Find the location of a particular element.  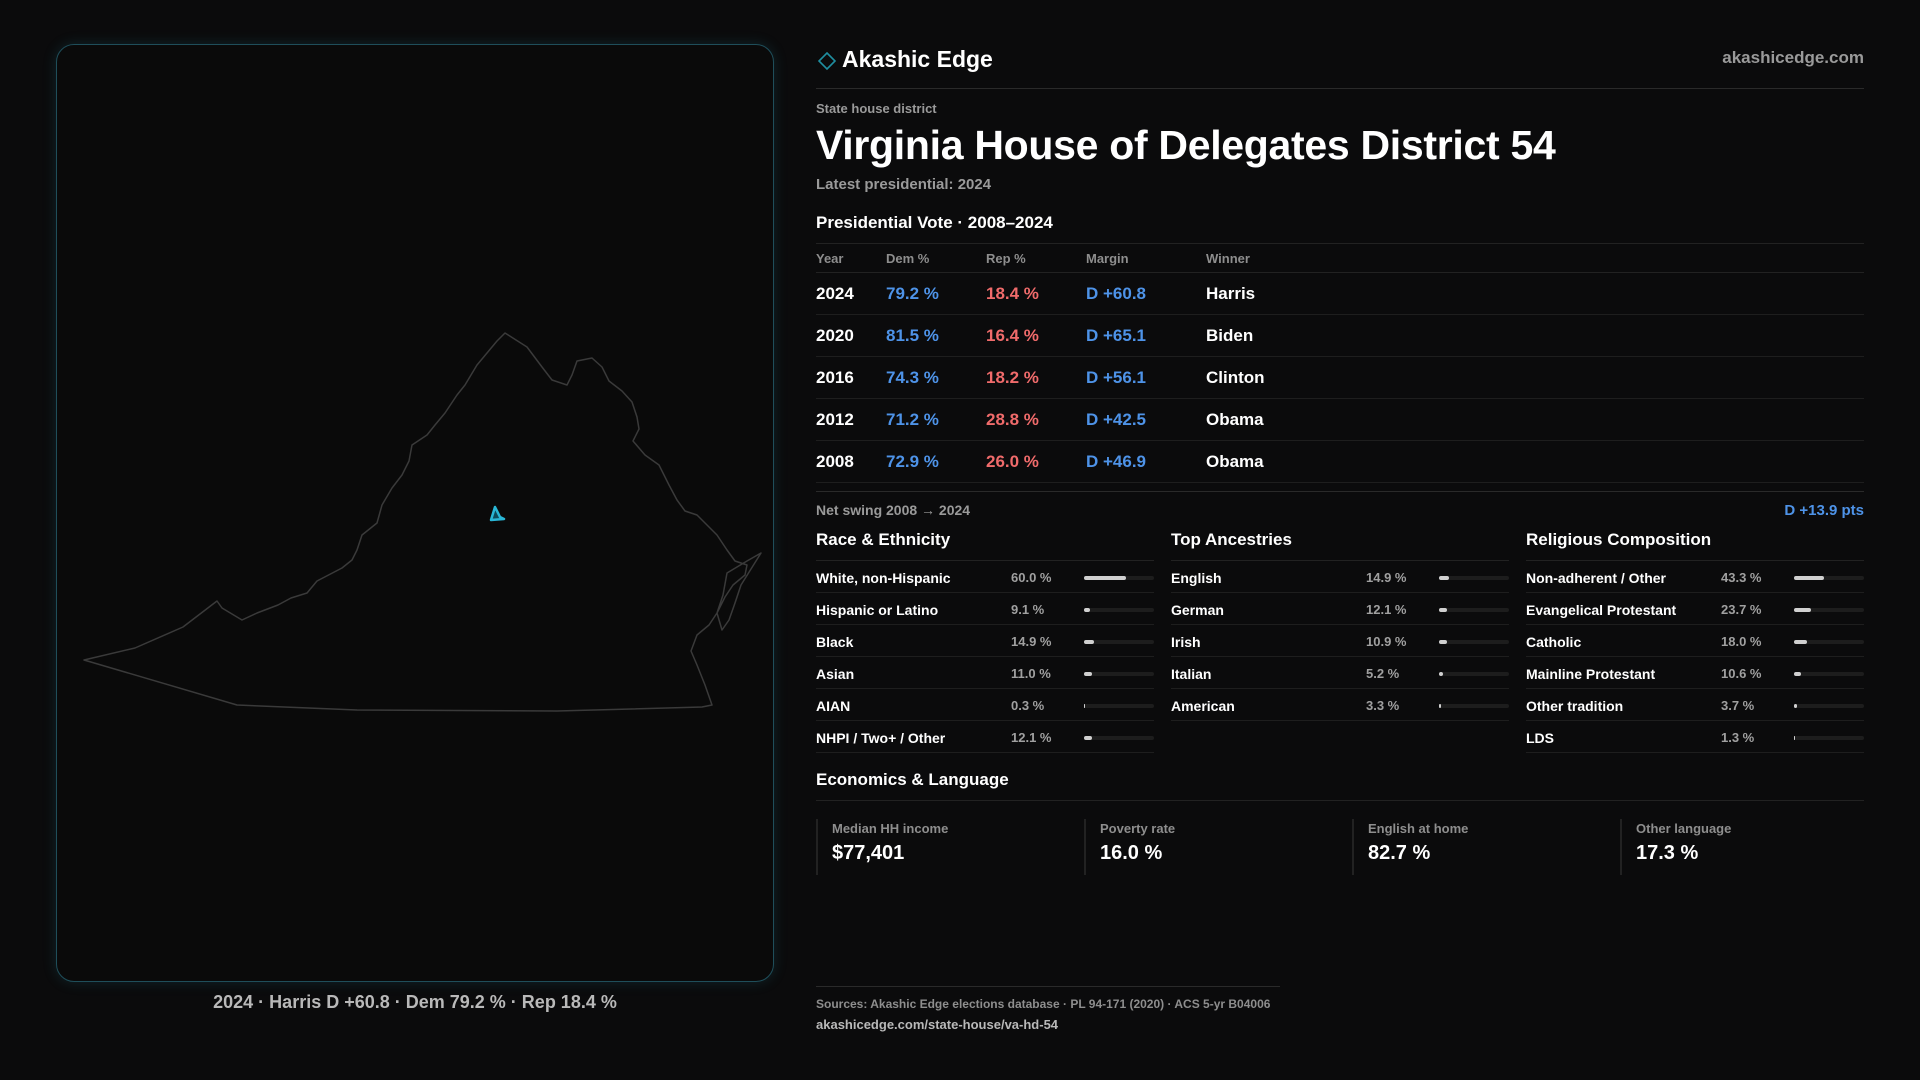

district-map is located at coordinates (422, 522).